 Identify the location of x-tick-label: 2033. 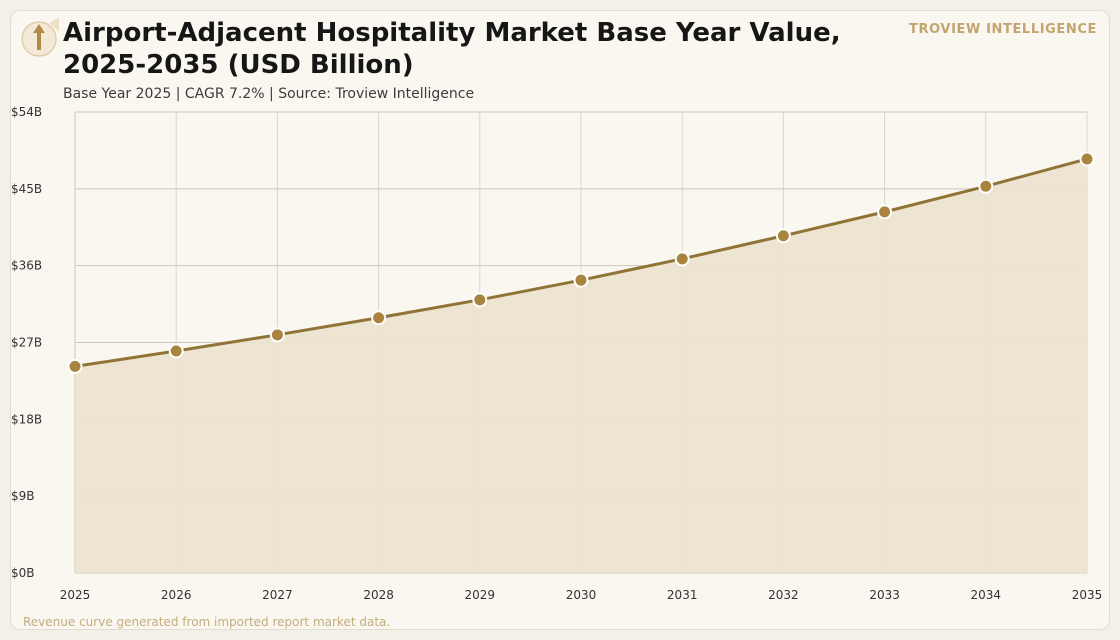
(884, 595).